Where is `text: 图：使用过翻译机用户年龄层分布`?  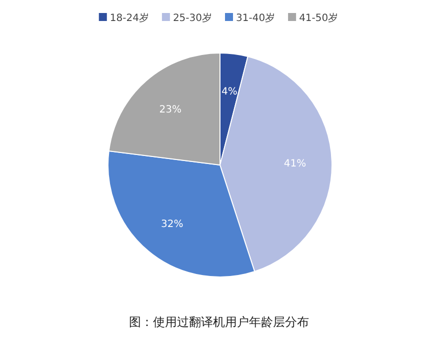 text: 图：使用过翻译机用户年龄层分布 is located at coordinates (219, 322).